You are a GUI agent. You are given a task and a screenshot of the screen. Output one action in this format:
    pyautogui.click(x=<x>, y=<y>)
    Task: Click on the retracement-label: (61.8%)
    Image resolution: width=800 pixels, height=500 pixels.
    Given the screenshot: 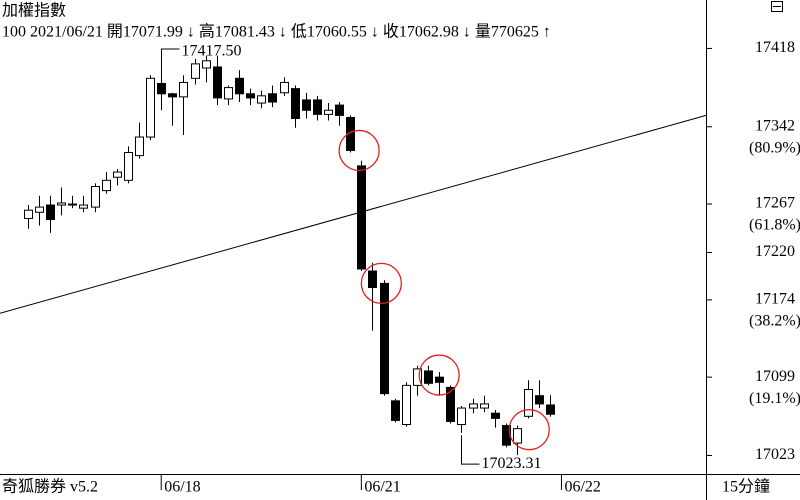 What is the action you would take?
    pyautogui.click(x=774, y=225)
    